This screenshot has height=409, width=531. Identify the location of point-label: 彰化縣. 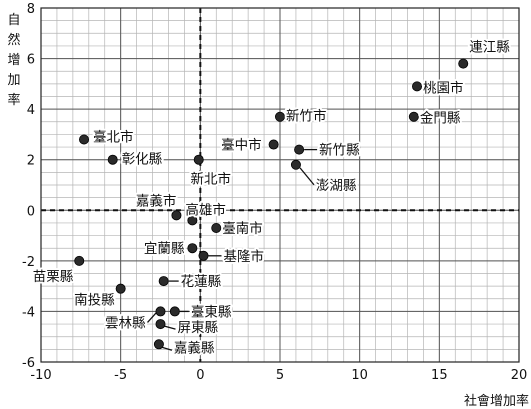
(142, 159).